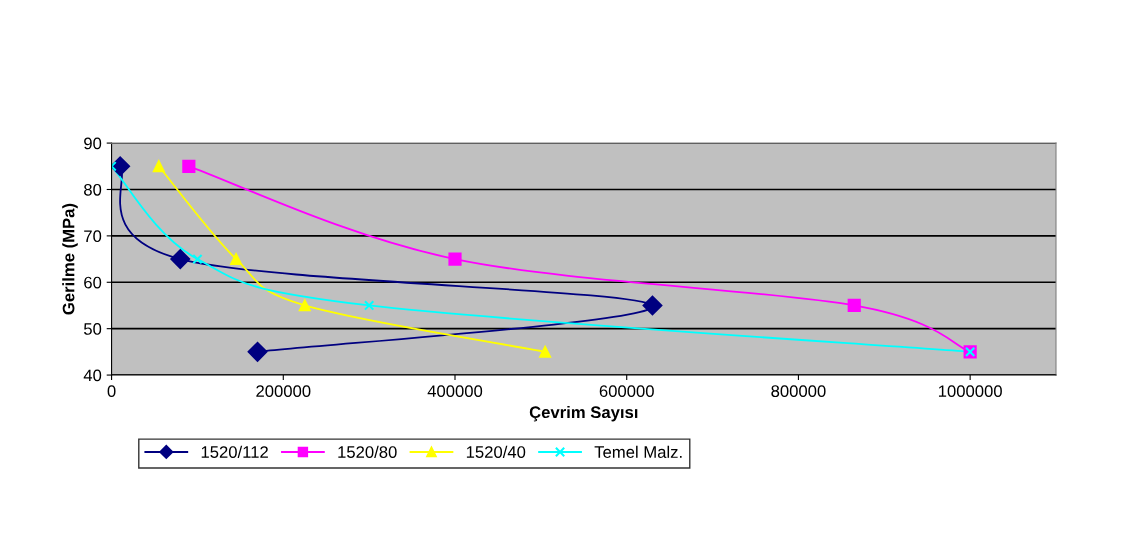 The image size is (1127, 542). I want to click on y-tick-label: 60, so click(93, 282).